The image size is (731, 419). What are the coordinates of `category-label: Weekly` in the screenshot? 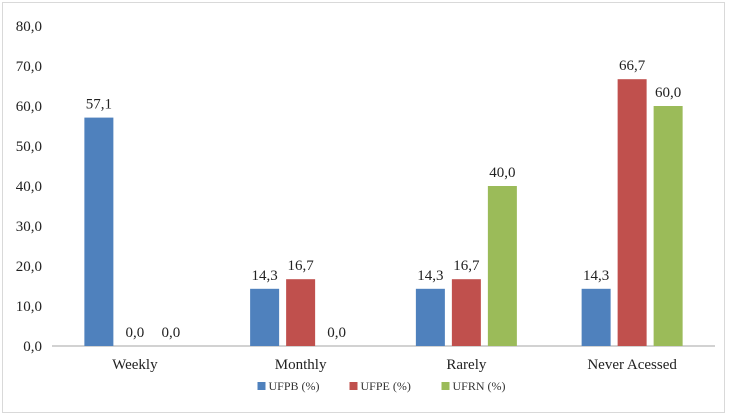 It's located at (135, 365).